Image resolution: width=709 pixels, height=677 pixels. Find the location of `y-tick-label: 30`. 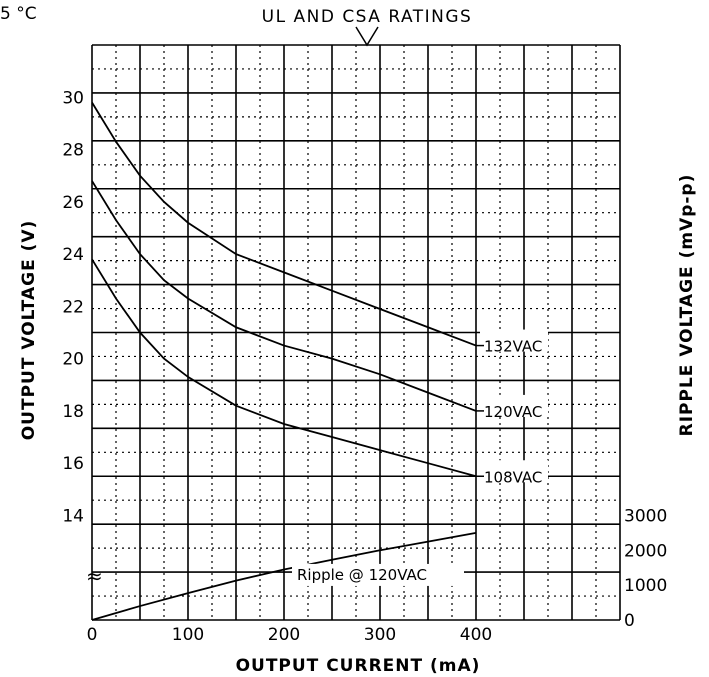

y-tick-label: 30 is located at coordinates (73, 98).